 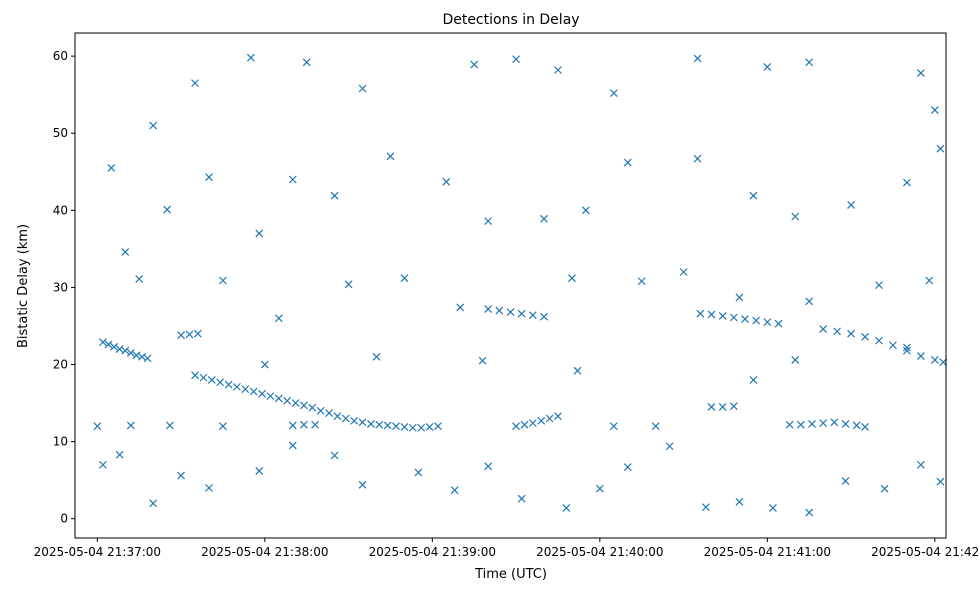 What do you see at coordinates (60, 56) in the screenshot?
I see `y-tick-label: 60` at bounding box center [60, 56].